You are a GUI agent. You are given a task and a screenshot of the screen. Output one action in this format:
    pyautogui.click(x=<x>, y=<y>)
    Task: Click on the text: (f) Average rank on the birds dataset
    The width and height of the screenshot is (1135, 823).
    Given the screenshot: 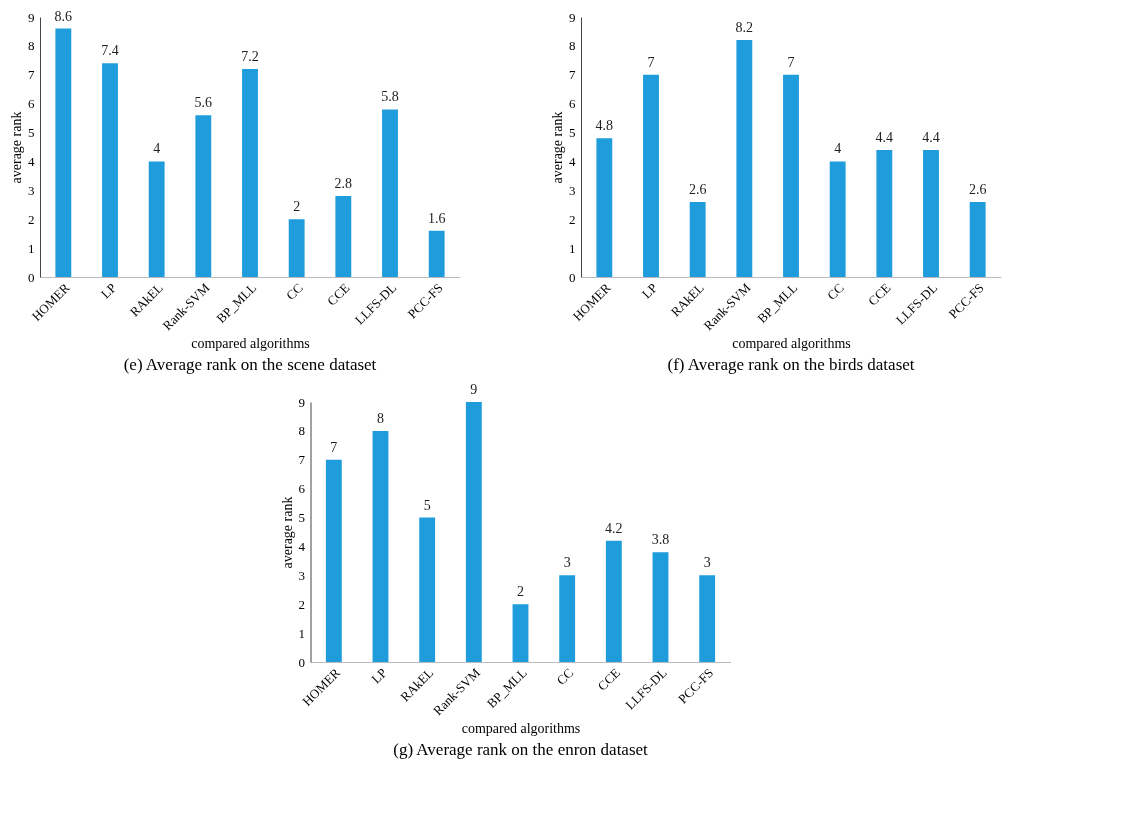 What is the action you would take?
    pyautogui.click(x=791, y=364)
    